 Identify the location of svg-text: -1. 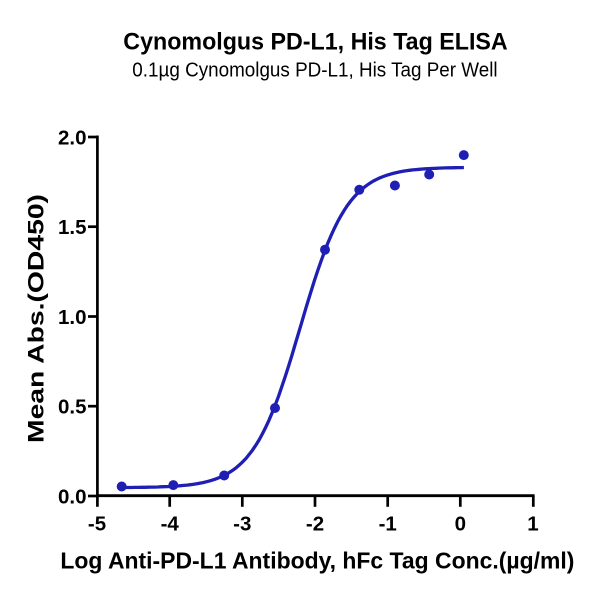
(388, 524).